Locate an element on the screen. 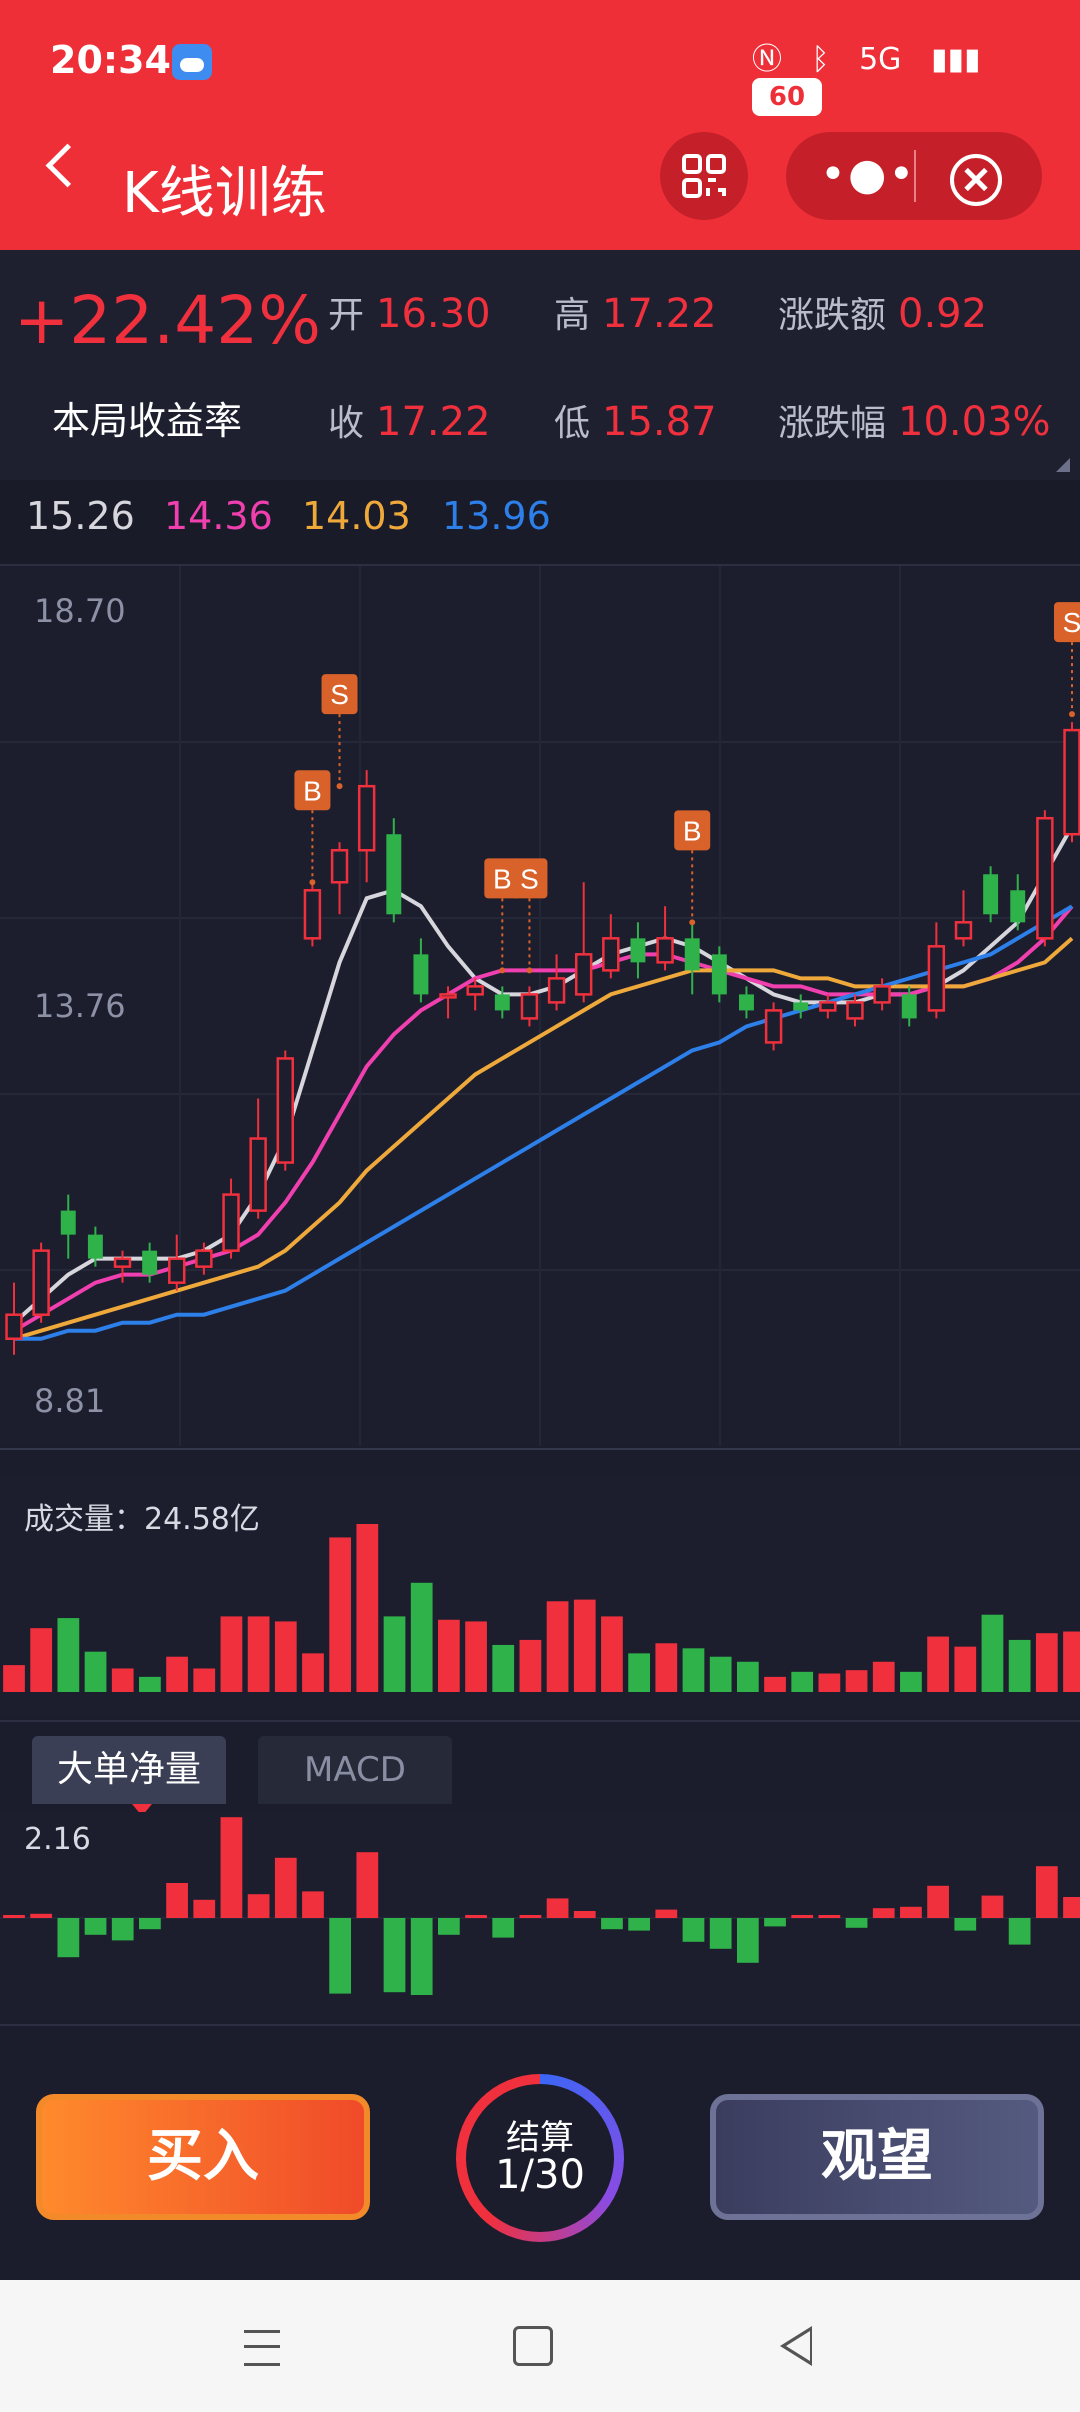 The width and height of the screenshot is (1080, 2412). more-options-icon: •●• is located at coordinates (868, 174).